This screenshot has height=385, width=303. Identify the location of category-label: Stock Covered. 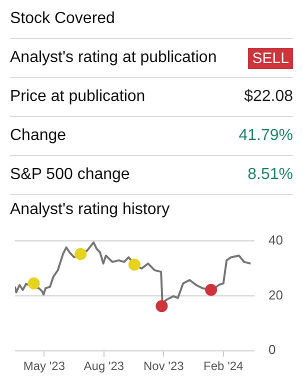
(62, 19).